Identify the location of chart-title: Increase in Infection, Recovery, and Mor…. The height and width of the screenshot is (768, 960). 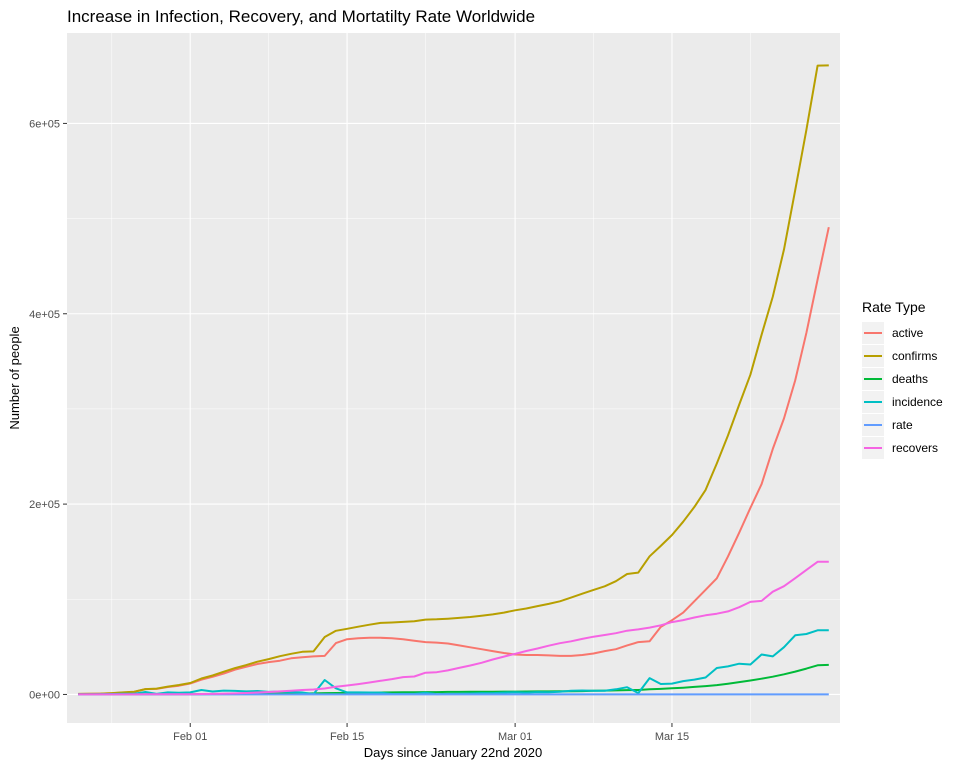
(301, 16).